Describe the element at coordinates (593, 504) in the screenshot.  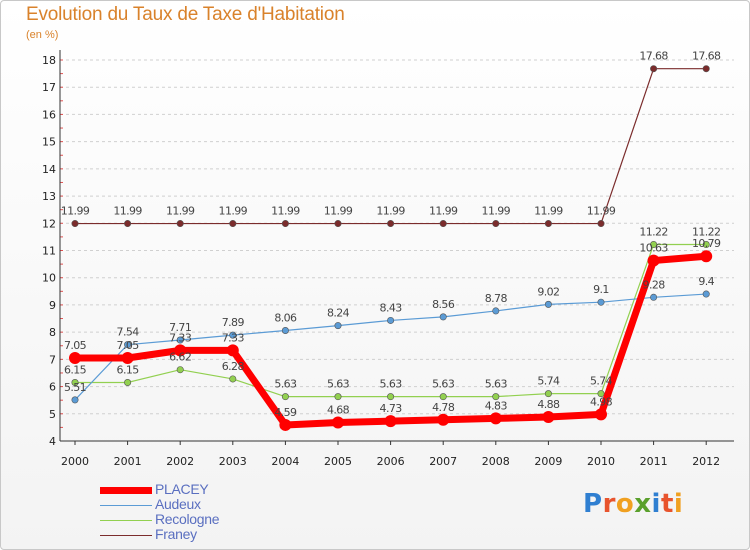
I see `logo-letter: P` at that location.